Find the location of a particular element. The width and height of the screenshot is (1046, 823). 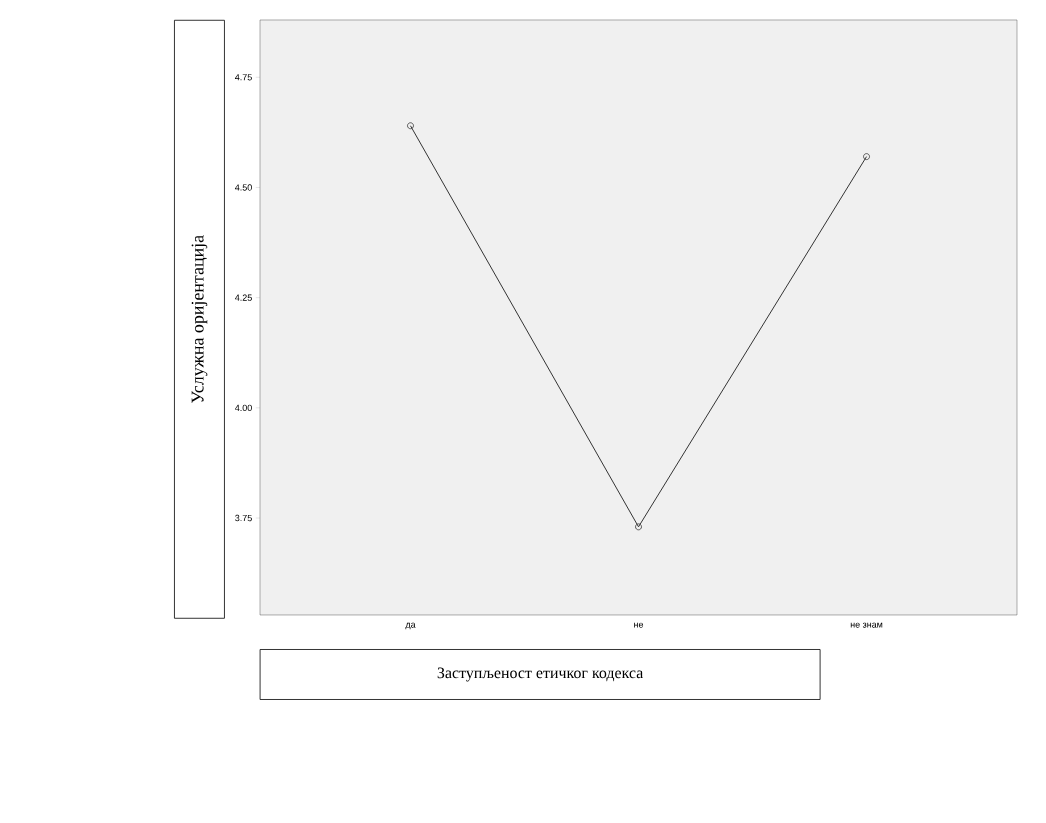

y-tick-label: 4.50 is located at coordinates (243, 187).